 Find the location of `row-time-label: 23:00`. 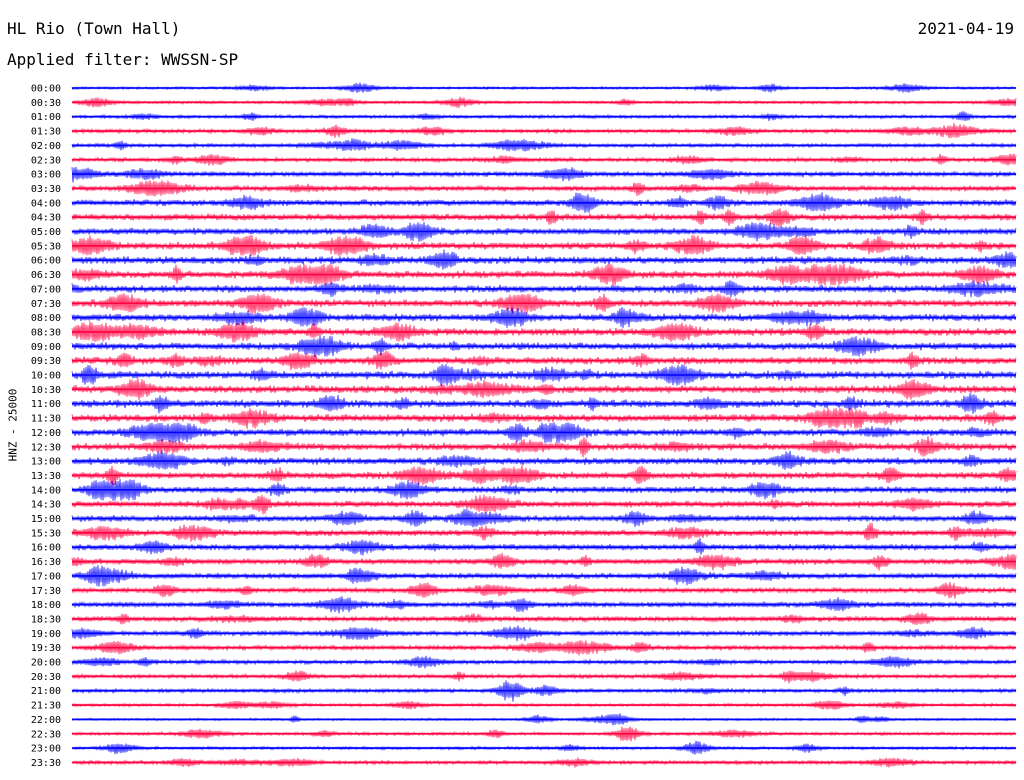

row-time-label: 23:00 is located at coordinates (46, 749).